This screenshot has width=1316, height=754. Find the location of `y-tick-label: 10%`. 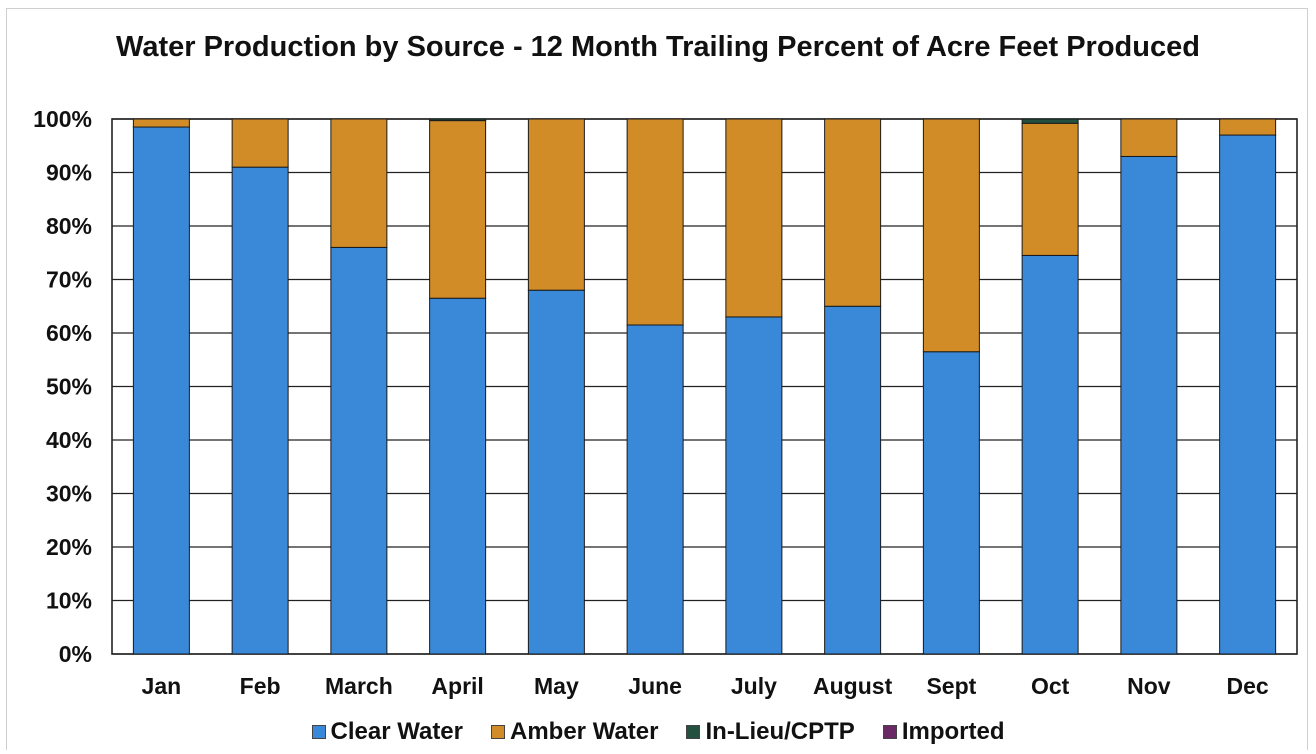

y-tick-label: 10% is located at coordinates (69, 601).